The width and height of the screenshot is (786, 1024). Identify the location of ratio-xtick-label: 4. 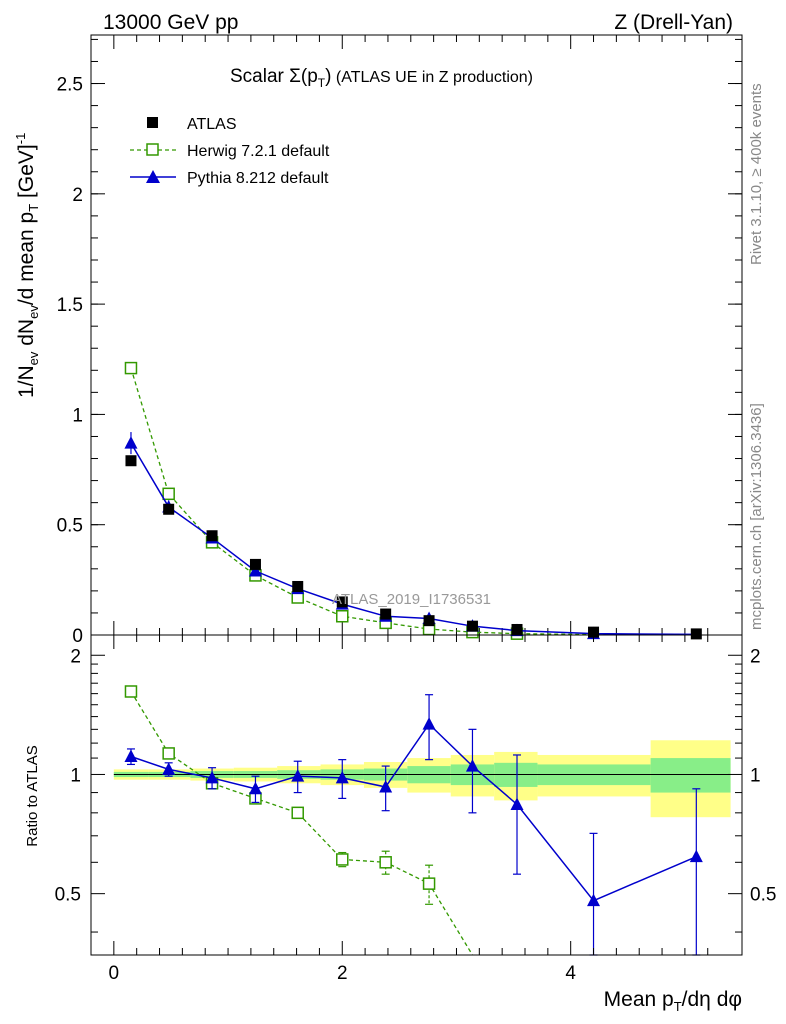
(570, 973).